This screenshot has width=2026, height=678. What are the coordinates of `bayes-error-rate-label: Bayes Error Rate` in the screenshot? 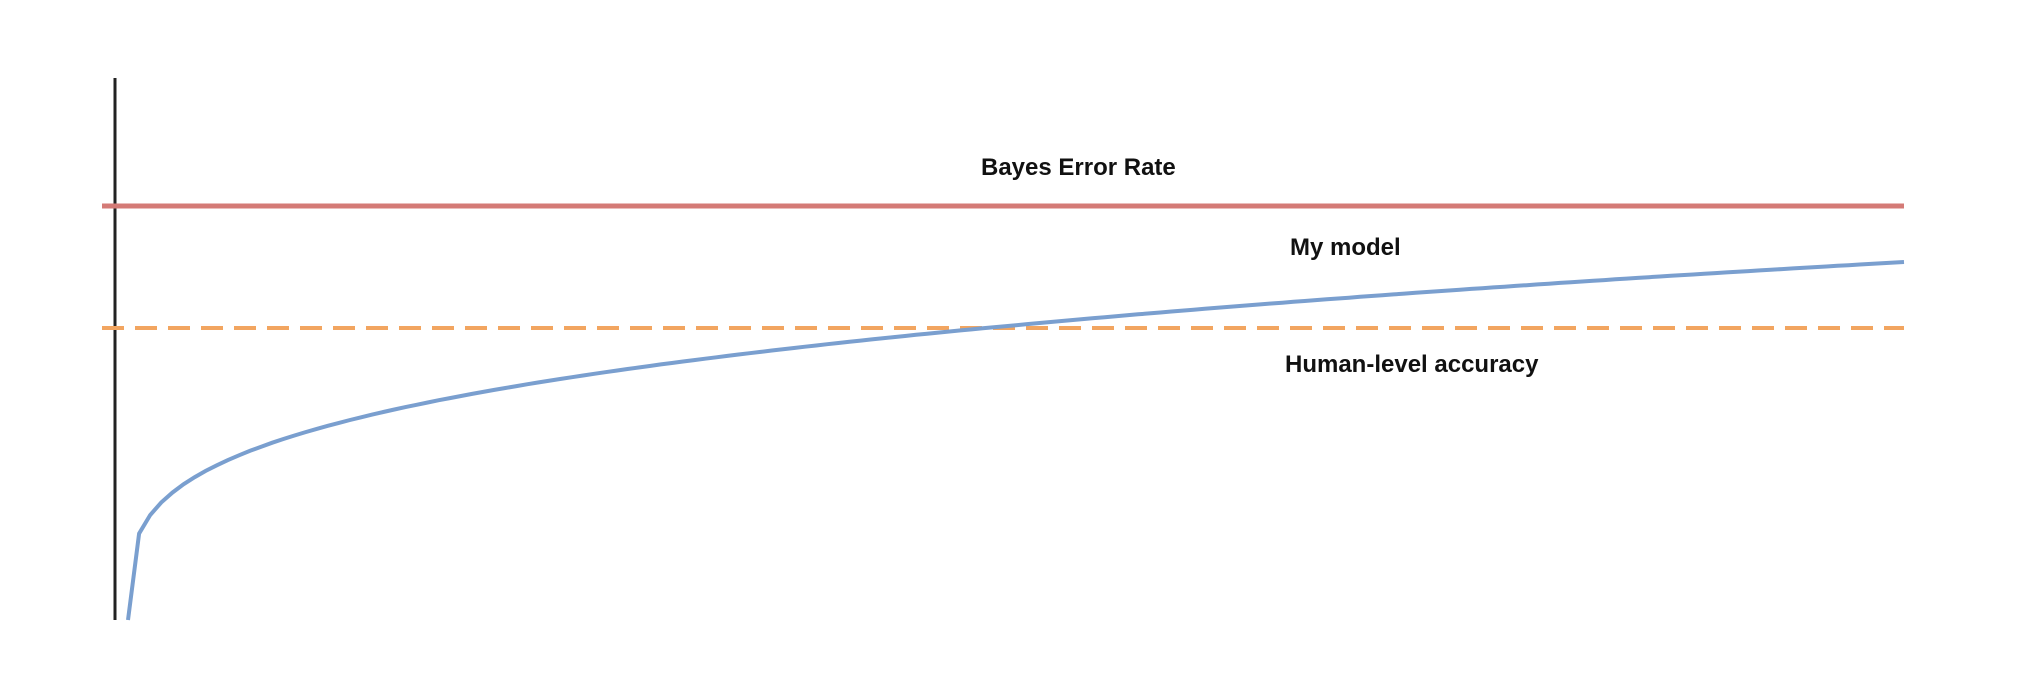 It's located at (1078, 167).